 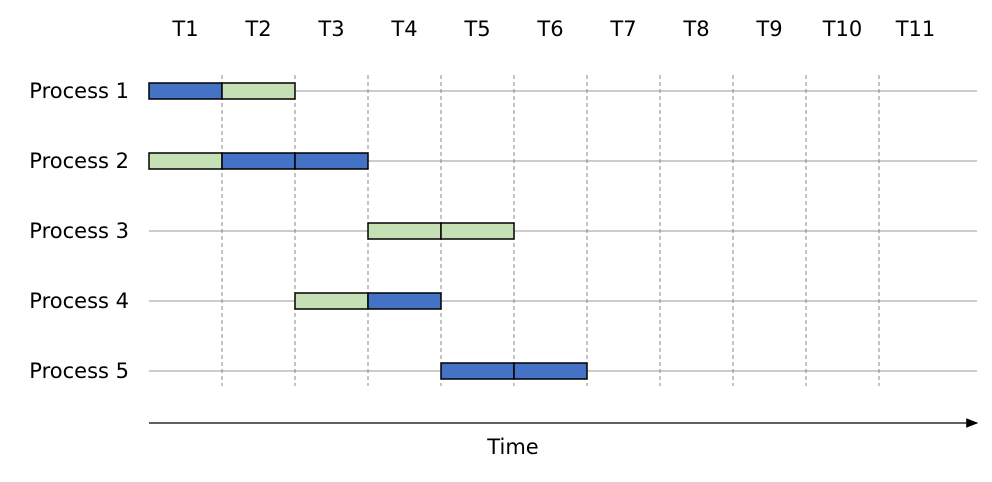 What do you see at coordinates (512, 447) in the screenshot?
I see `axis-label: Time` at bounding box center [512, 447].